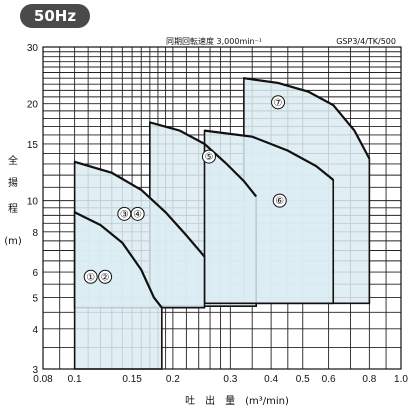  I want to click on y-tick-label: 15, so click(33, 145).